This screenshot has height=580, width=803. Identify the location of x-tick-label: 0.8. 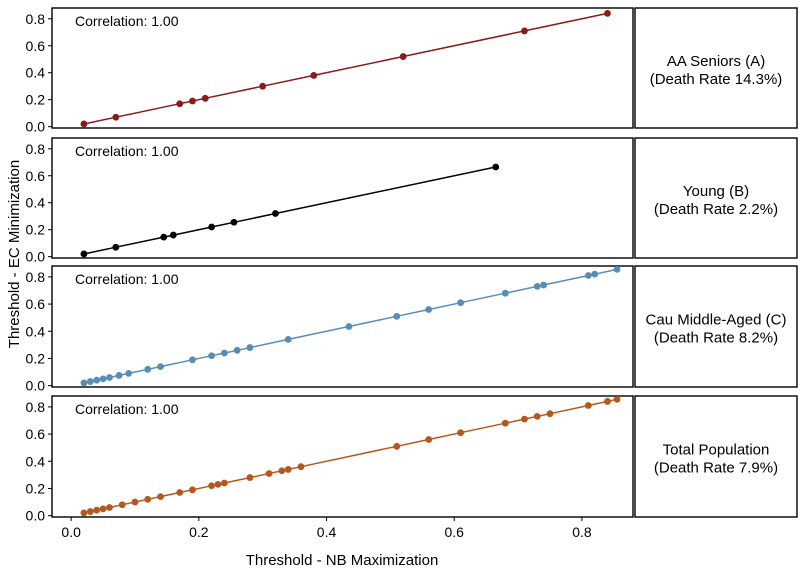
(582, 532).